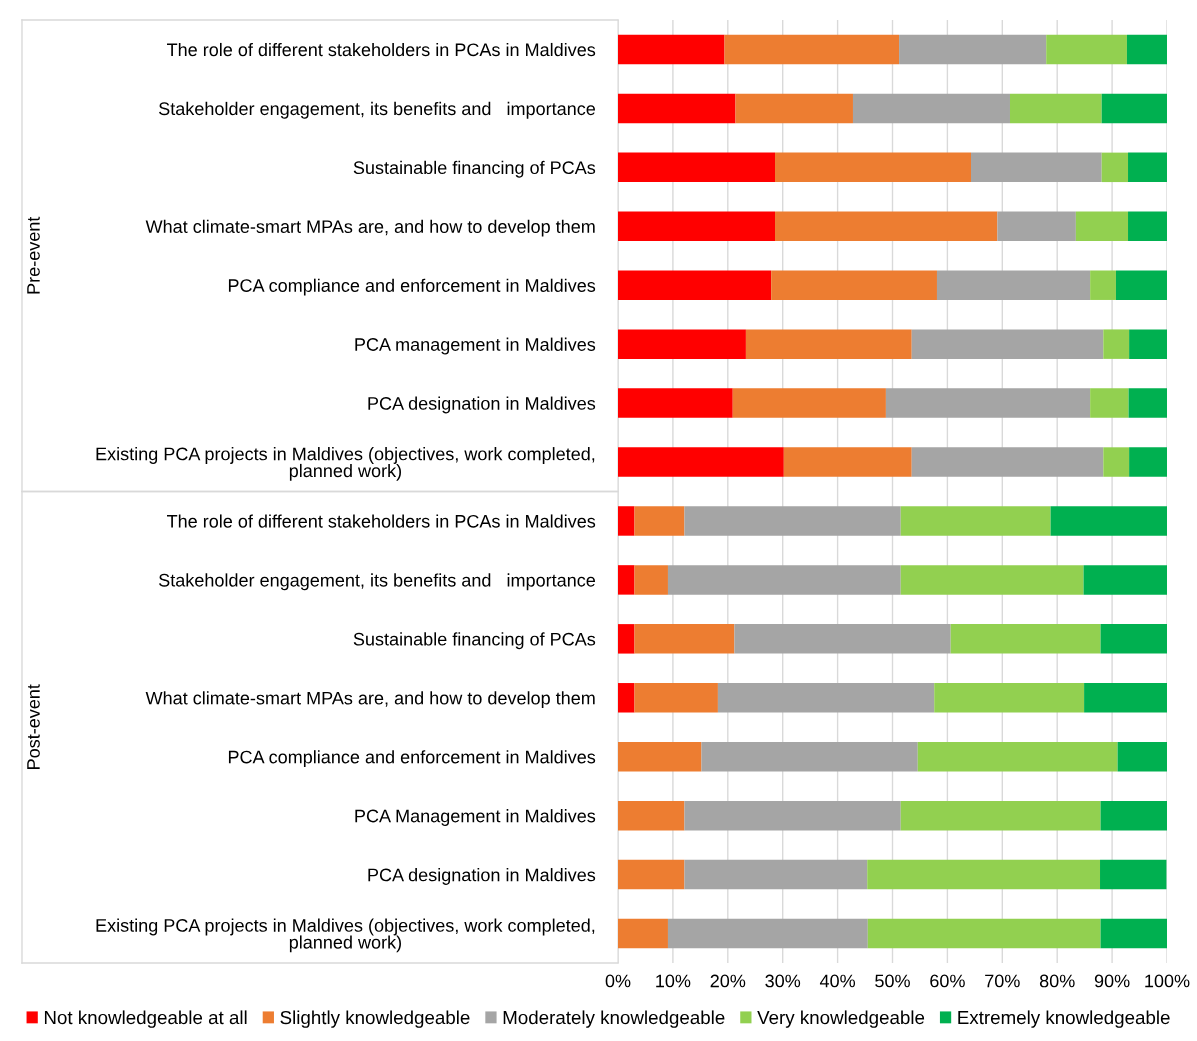 The height and width of the screenshot is (1041, 1197). What do you see at coordinates (475, 817) in the screenshot?
I see `y-tick-label: PCA Management in Maldives` at bounding box center [475, 817].